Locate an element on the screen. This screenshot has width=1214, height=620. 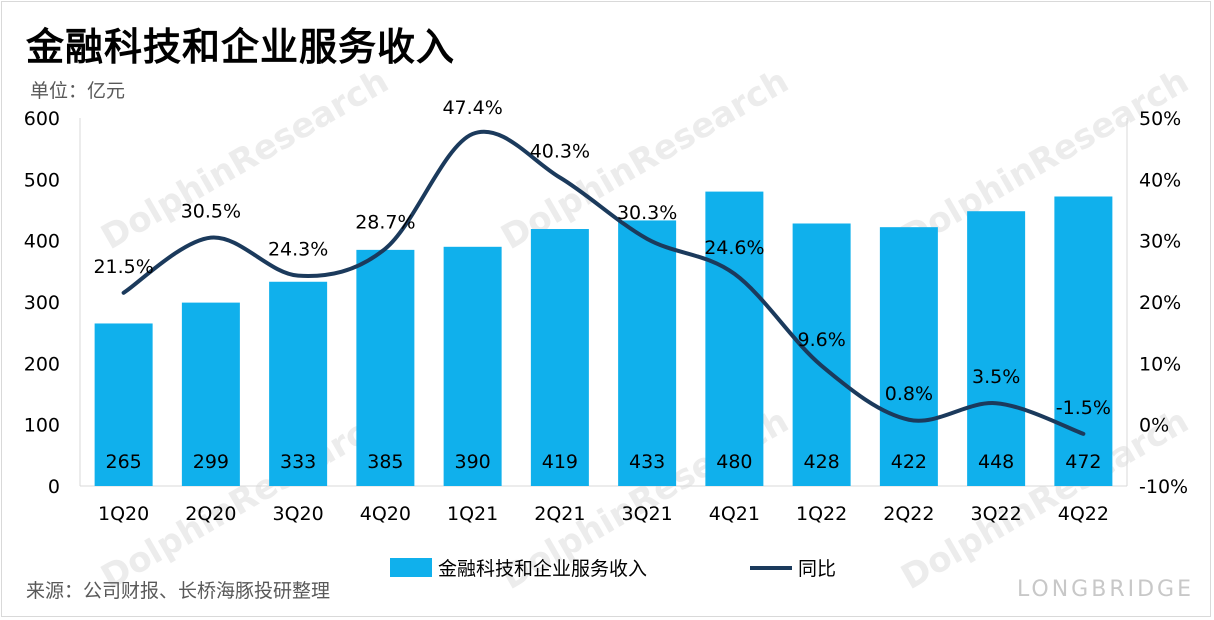
x-tick-label: 4Q22 is located at coordinates (1083, 514).